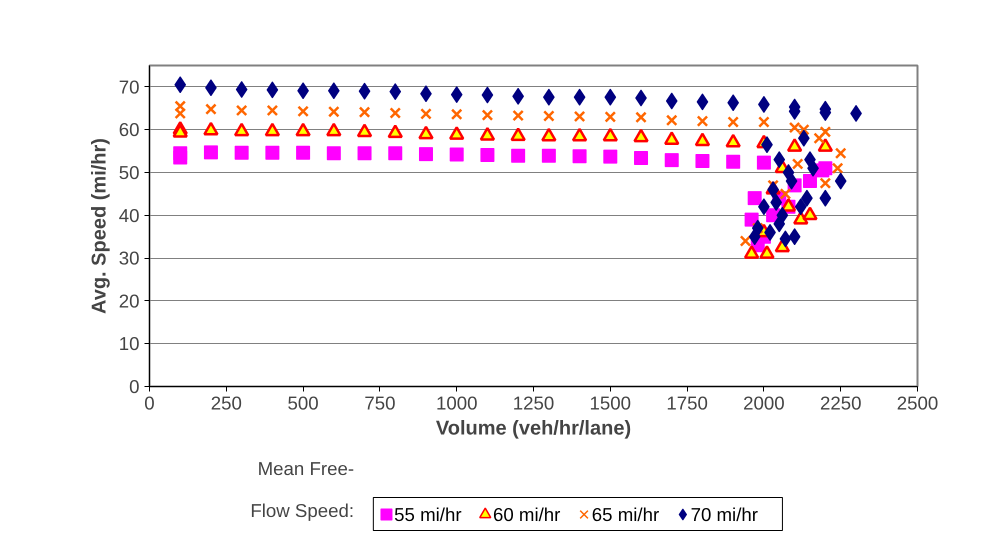  I want to click on x-tick-label: 500, so click(303, 403).